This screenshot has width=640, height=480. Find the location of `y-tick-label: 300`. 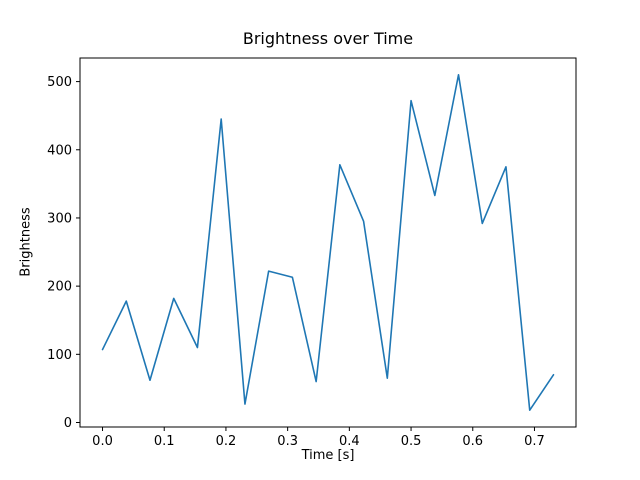

y-tick-label: 300 is located at coordinates (59, 218).